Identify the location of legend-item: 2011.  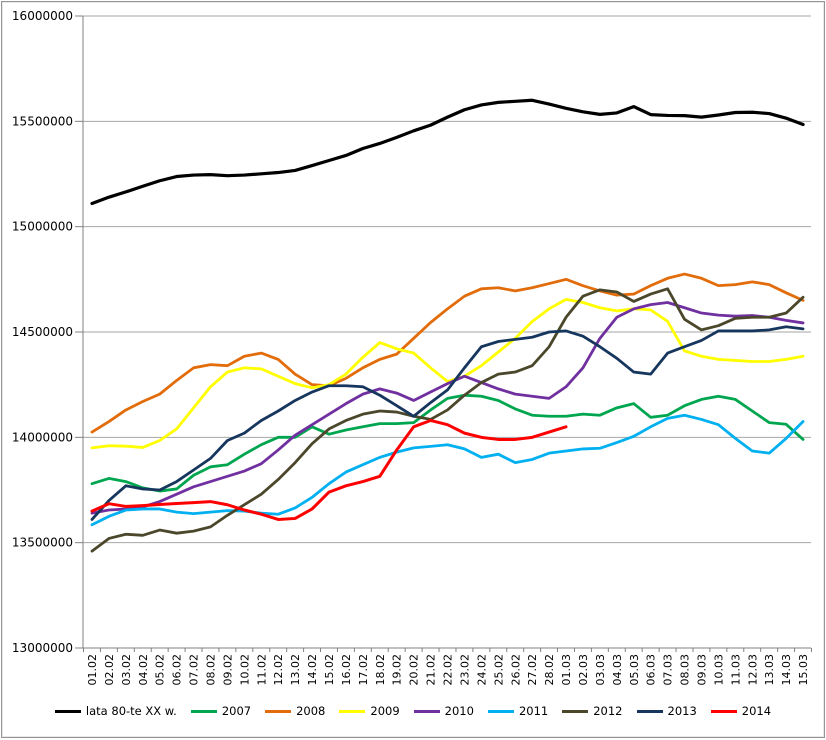
(518, 711).